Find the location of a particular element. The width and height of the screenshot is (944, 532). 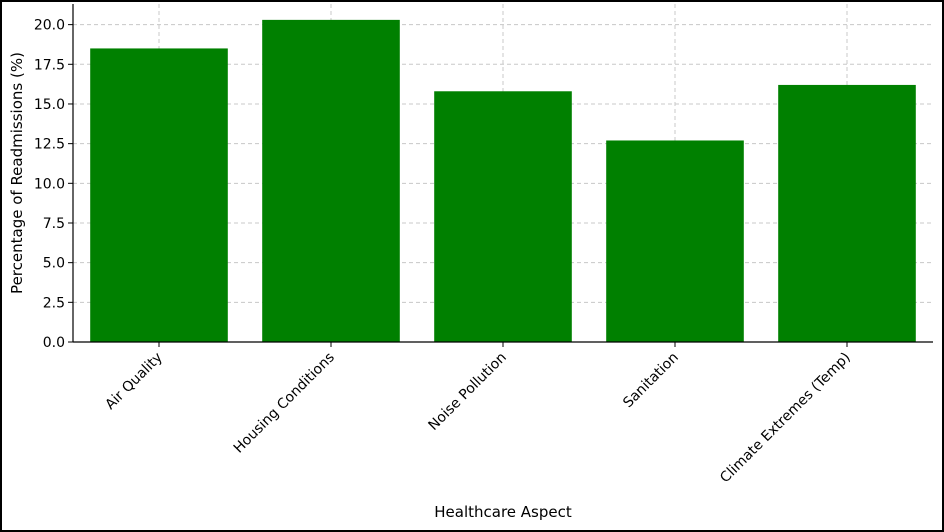

y-tick-label: 0.0 is located at coordinates (54, 343).